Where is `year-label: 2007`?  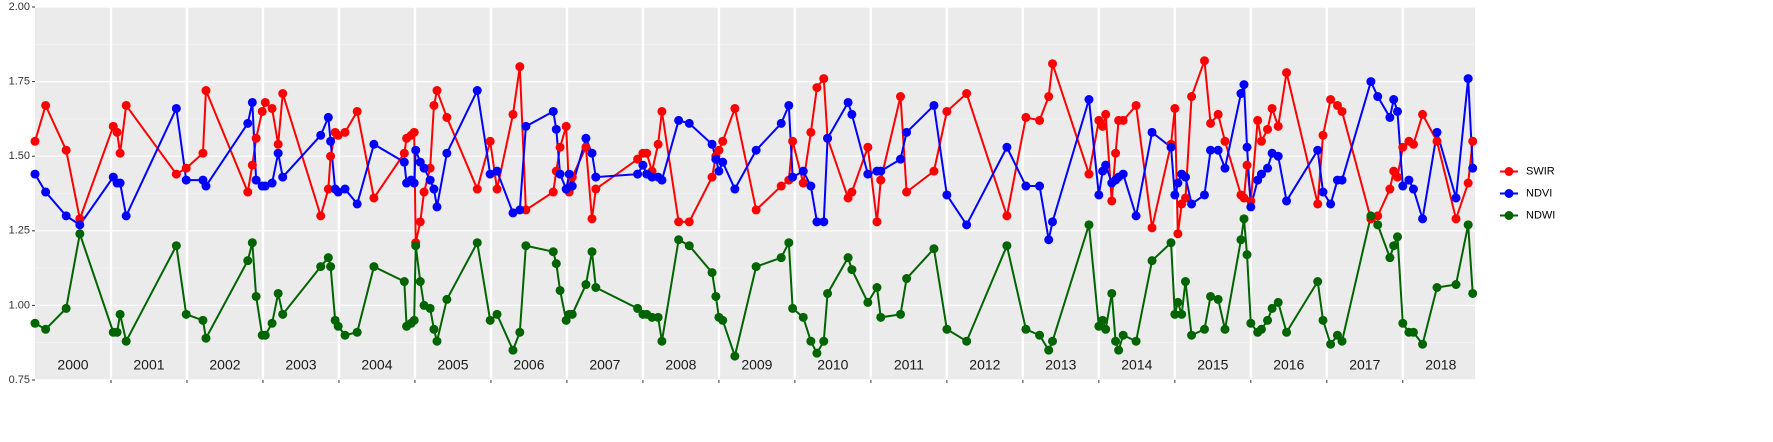 year-label: 2007 is located at coordinates (604, 365).